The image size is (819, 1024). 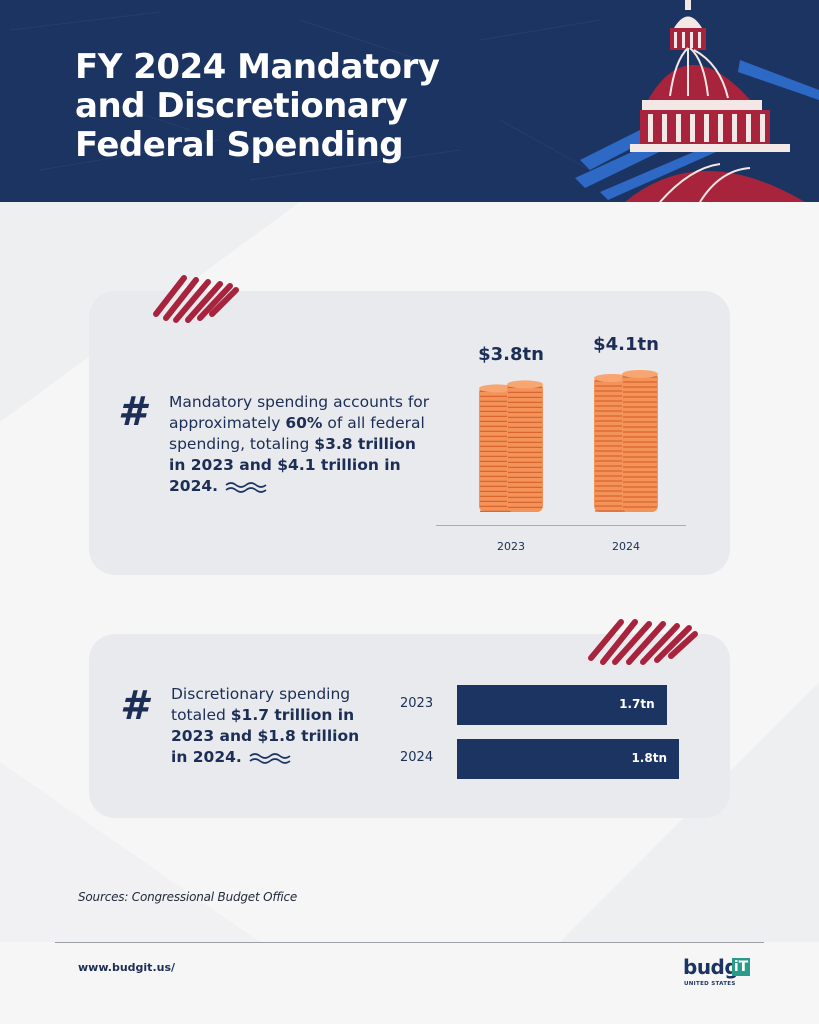 I want to click on budgit-logo: budg iT UNITED STATES, so click(x=718, y=975).